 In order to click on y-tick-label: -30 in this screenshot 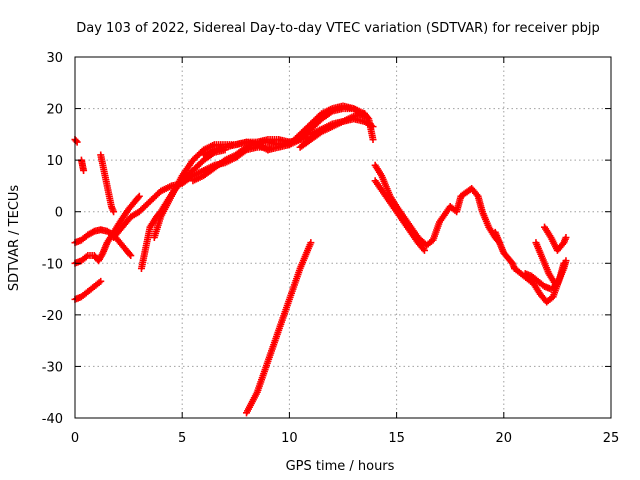, I will do `click(52, 367)`.